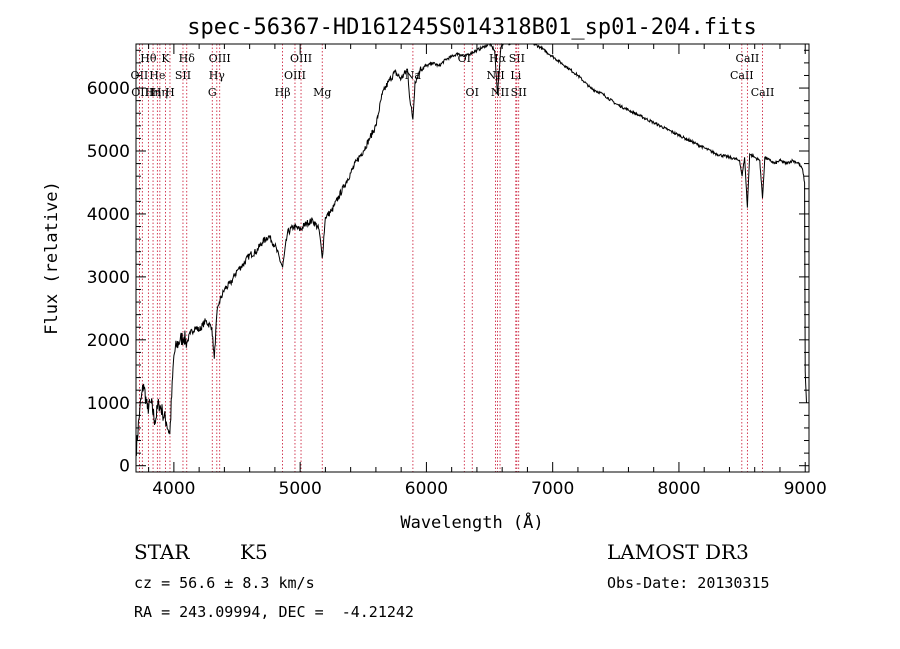 The image size is (900, 649). What do you see at coordinates (322, 92) in the screenshot?
I see `line-marker-label: Mg` at bounding box center [322, 92].